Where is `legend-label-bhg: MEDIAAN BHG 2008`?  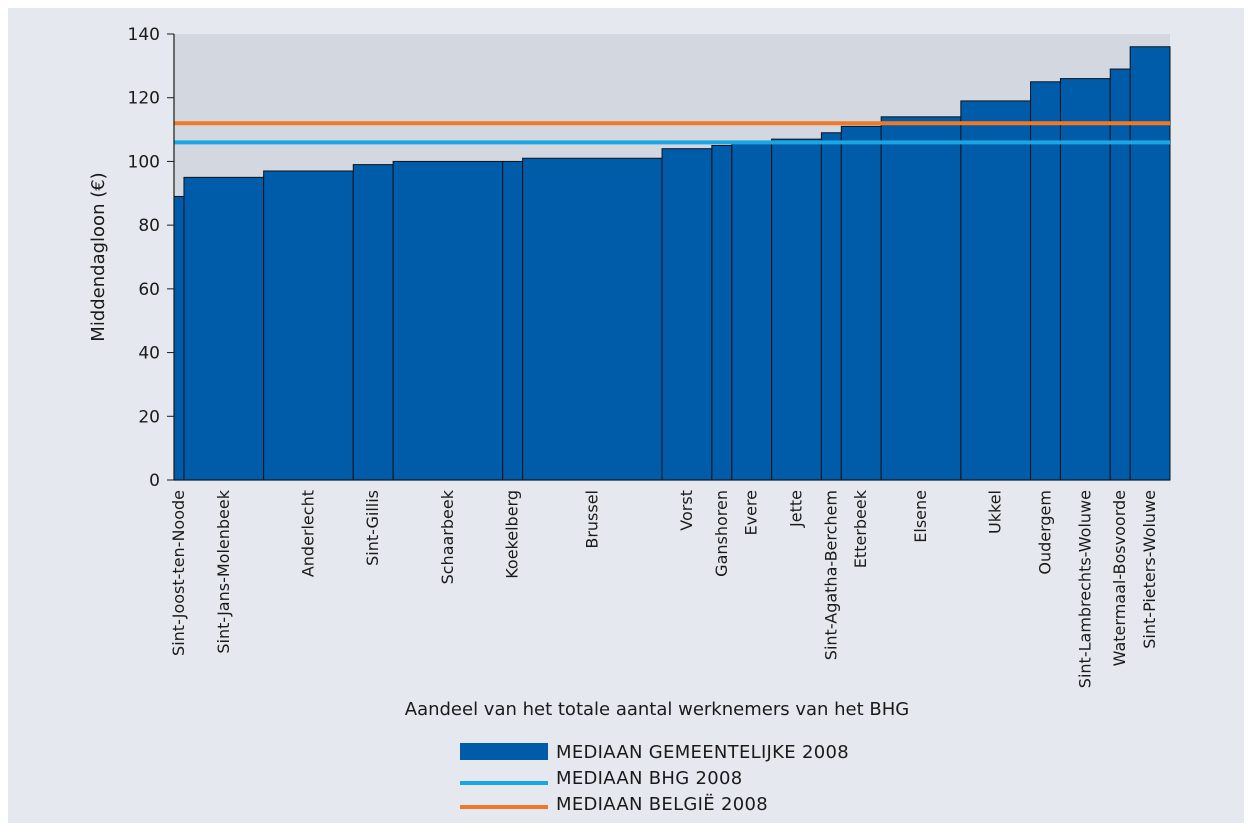
legend-label-bhg: MEDIAAN BHG 2008 is located at coordinates (649, 778).